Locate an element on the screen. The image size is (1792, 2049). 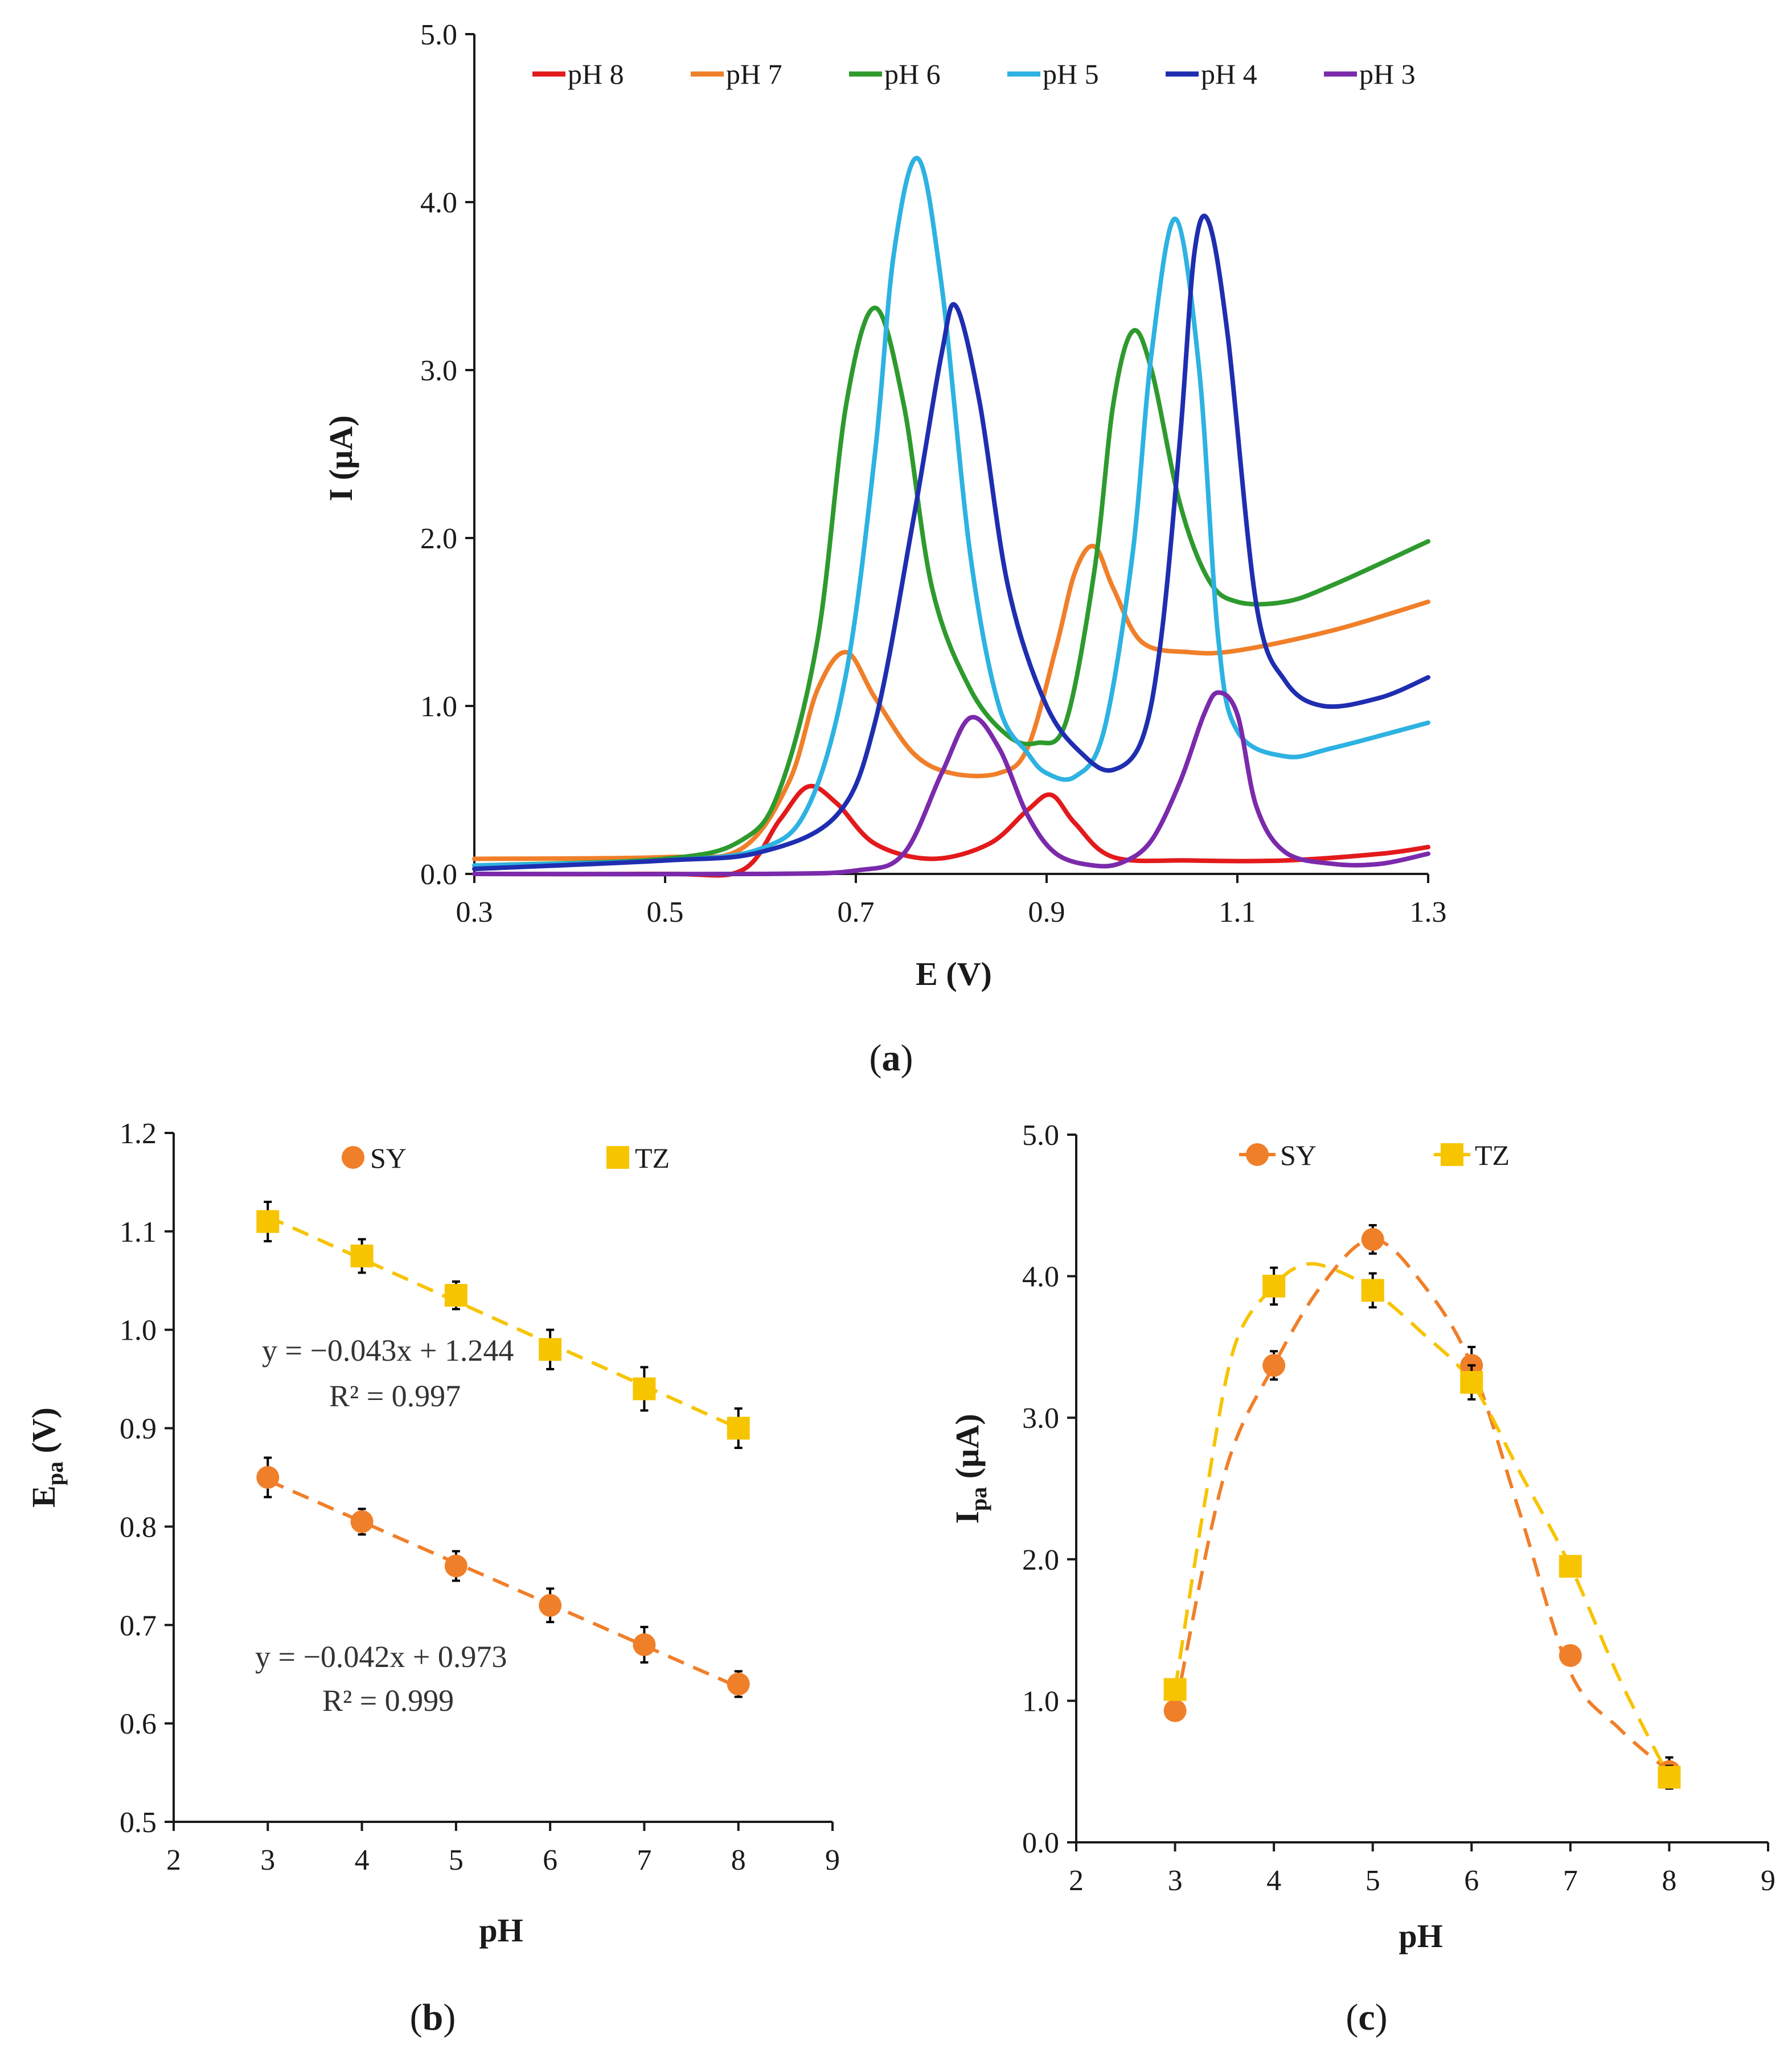
panel-b-y-tick-label: 0.7 is located at coordinates (138, 1625).